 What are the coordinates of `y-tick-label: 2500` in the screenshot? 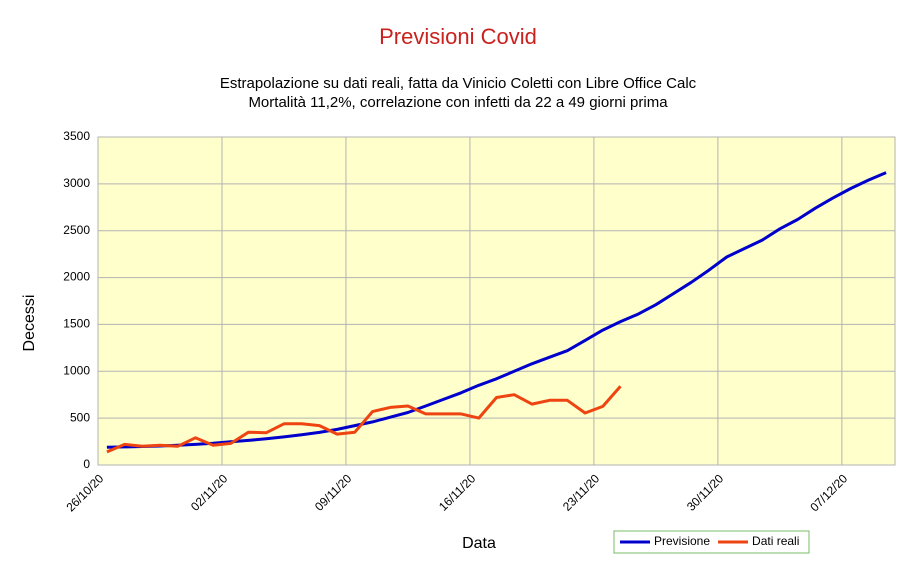 It's located at (76, 230).